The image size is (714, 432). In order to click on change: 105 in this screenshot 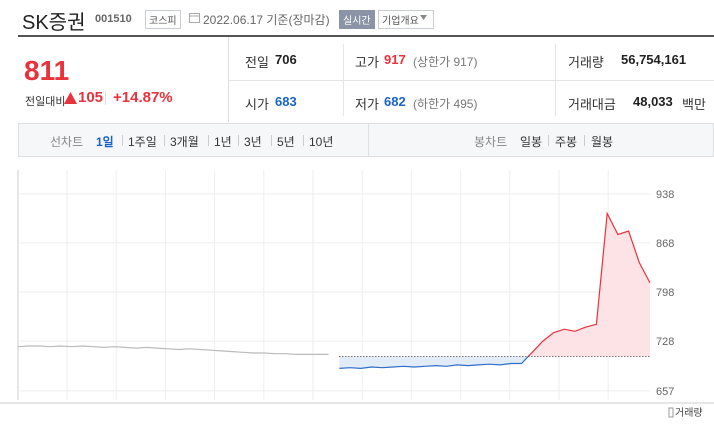, I will do `click(91, 97)`.